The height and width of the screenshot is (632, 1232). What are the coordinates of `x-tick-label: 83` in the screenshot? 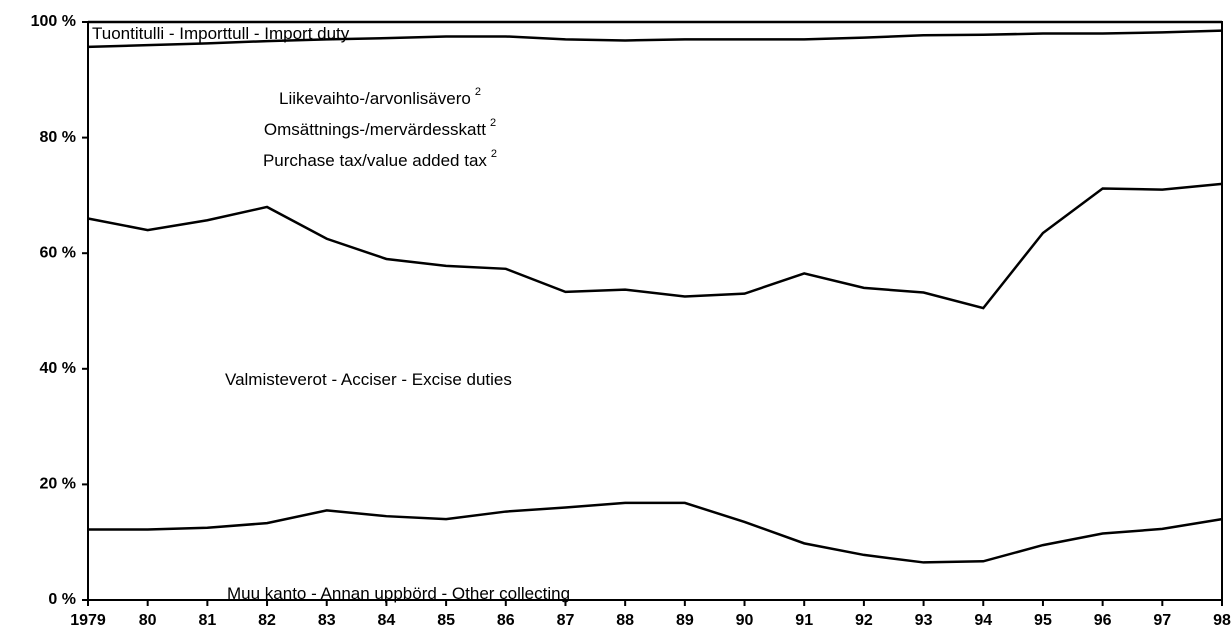 It's located at (327, 620).